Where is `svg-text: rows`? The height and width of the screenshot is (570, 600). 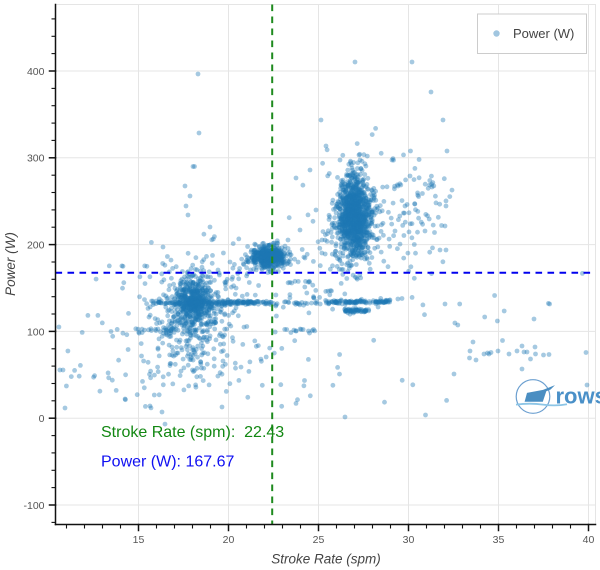
svg-text: rows is located at coordinates (578, 396).